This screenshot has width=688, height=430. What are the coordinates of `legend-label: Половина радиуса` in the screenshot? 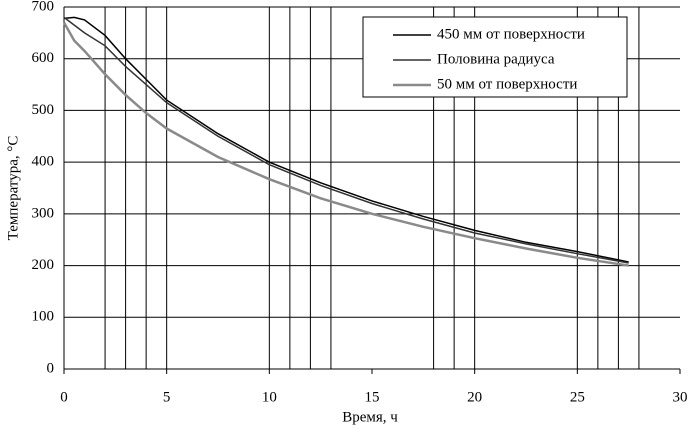 It's located at (496, 59).